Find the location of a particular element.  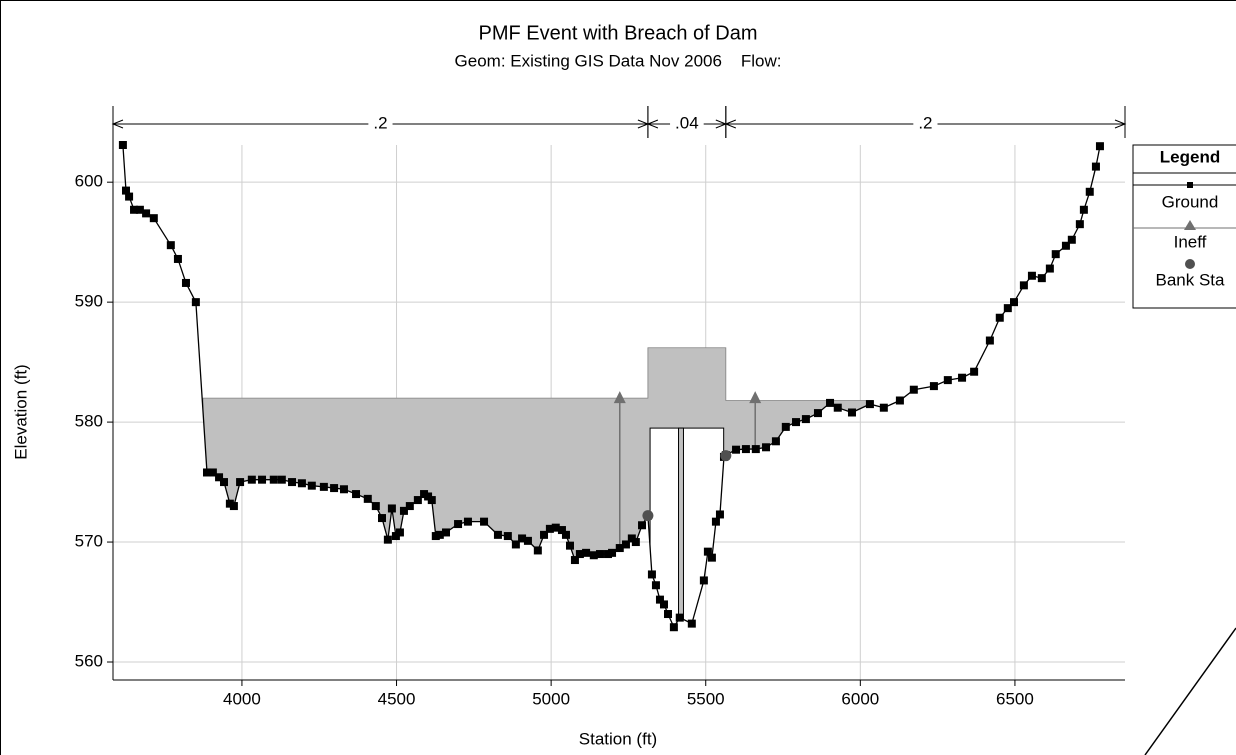

y-tick-label: 580 is located at coordinates (89, 421).